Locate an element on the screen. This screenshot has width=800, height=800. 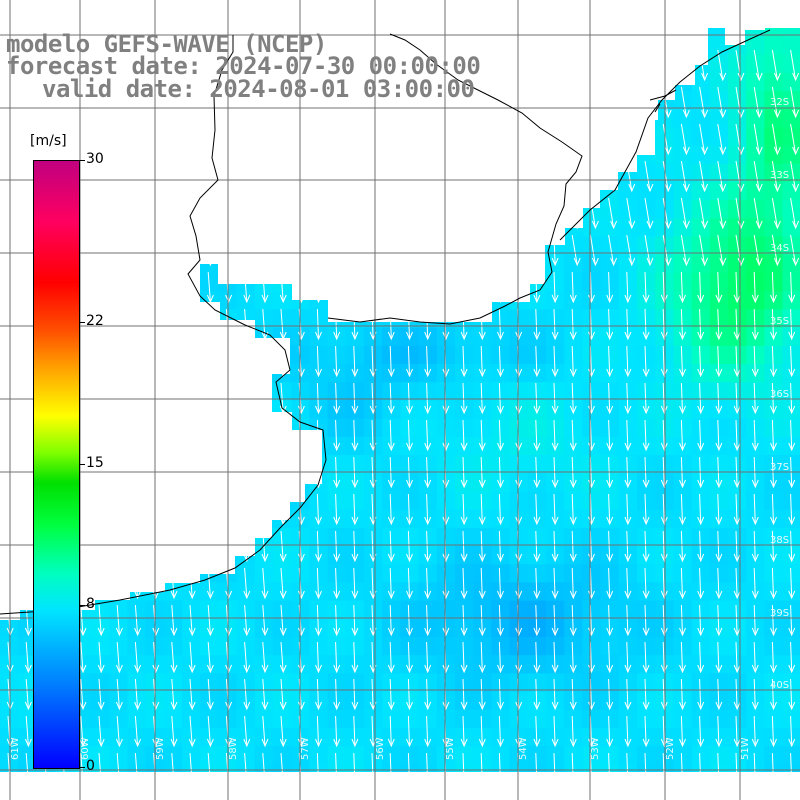
colorbar-tick is located at coordinates (82, 322).